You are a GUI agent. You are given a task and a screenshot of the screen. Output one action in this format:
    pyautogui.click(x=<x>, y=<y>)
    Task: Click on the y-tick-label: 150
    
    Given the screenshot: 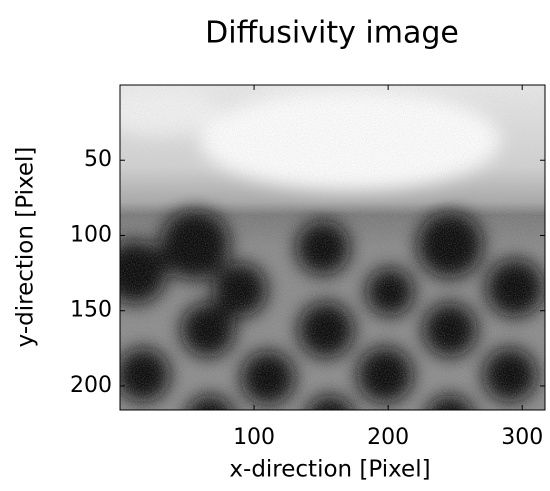 What is the action you would take?
    pyautogui.click(x=91, y=310)
    